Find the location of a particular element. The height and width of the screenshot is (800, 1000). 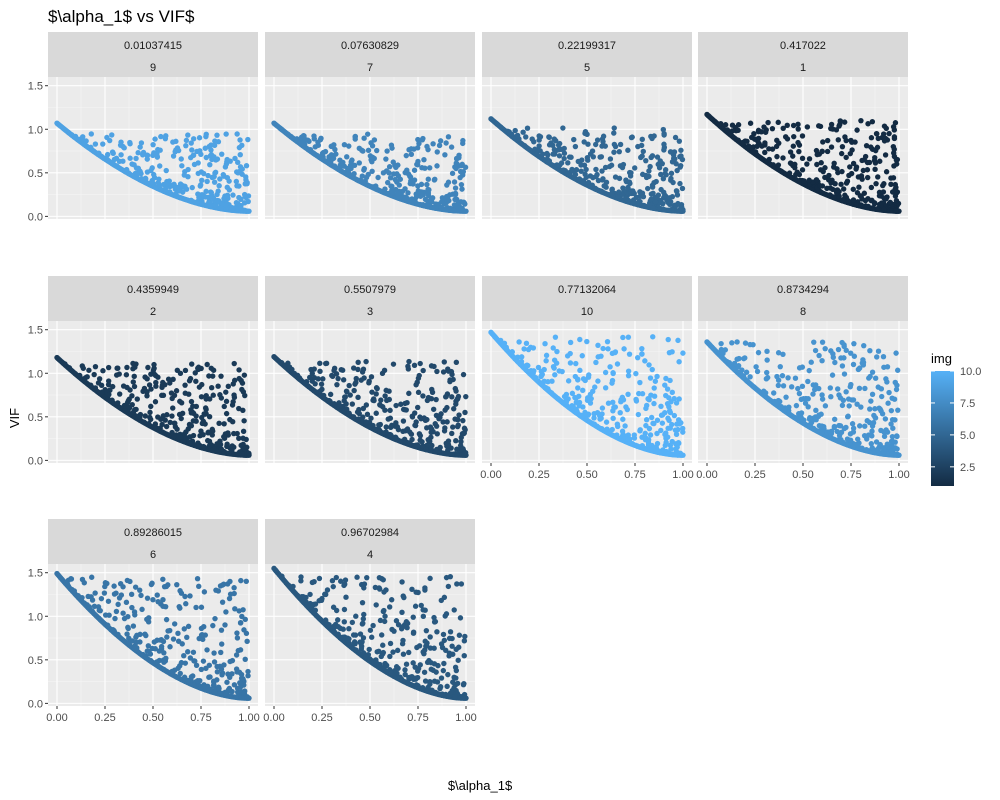

facet-strip is located at coordinates (803, 54).